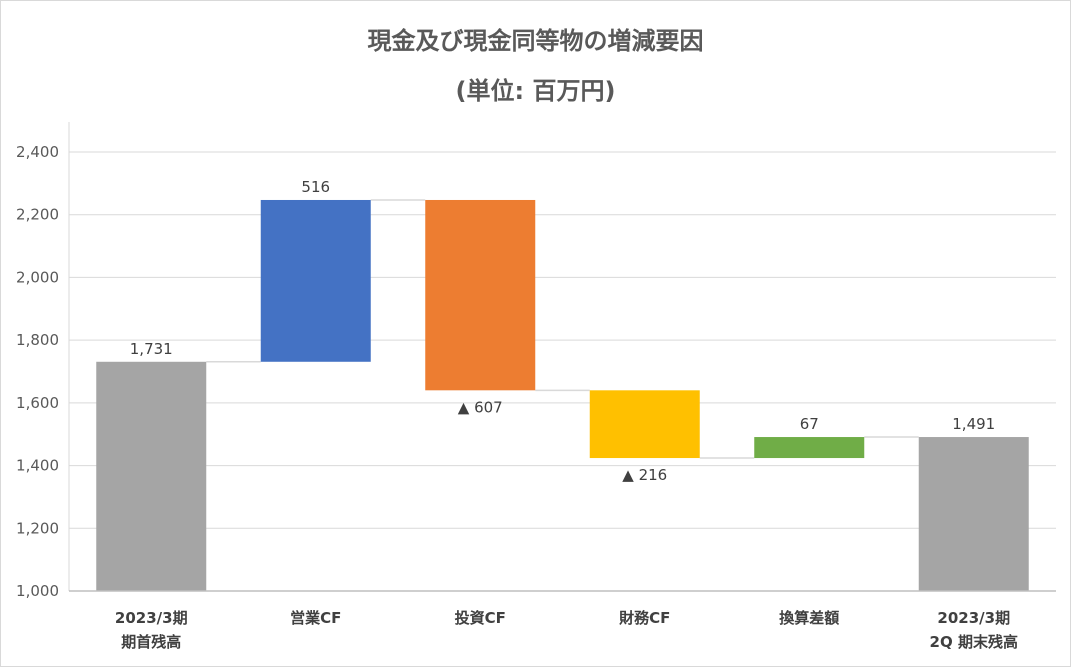 The width and height of the screenshot is (1071, 667). Describe the element at coordinates (809, 618) in the screenshot. I see `x-tick-label: 換算差額` at that location.